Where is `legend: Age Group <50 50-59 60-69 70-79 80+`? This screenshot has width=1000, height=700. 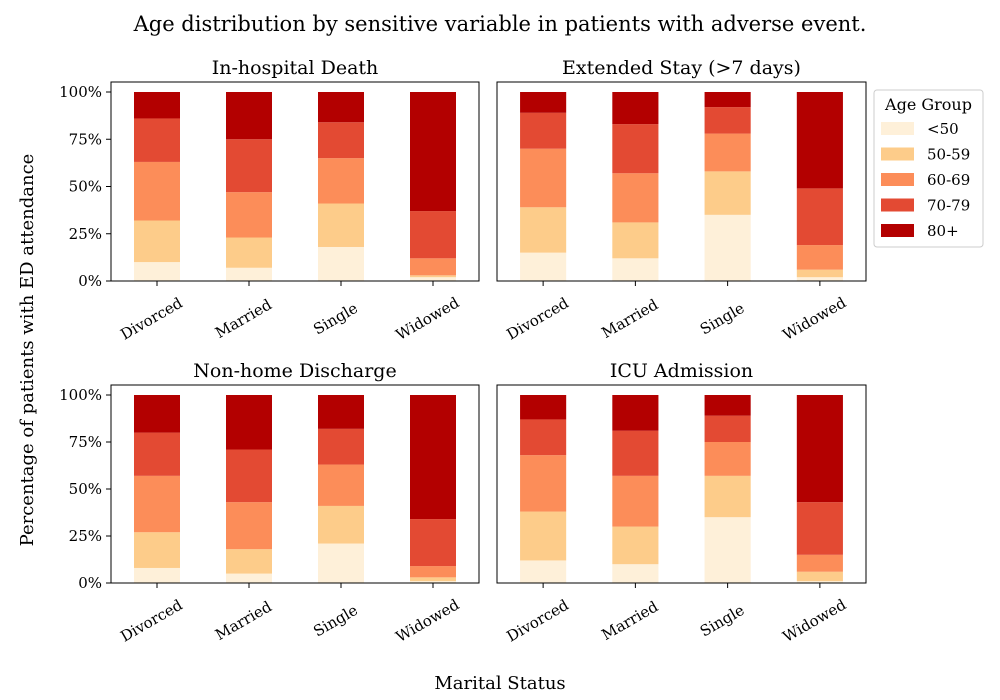 legend: Age Group <50 50-59 60-69 70-79 80+ is located at coordinates (928, 168).